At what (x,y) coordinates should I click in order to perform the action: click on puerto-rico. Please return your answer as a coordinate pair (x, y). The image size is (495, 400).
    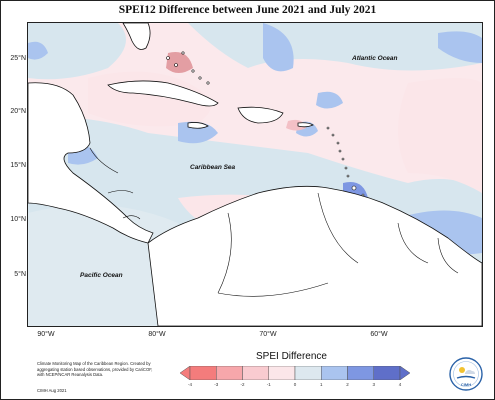
    Looking at the image, I should click on (305, 125).